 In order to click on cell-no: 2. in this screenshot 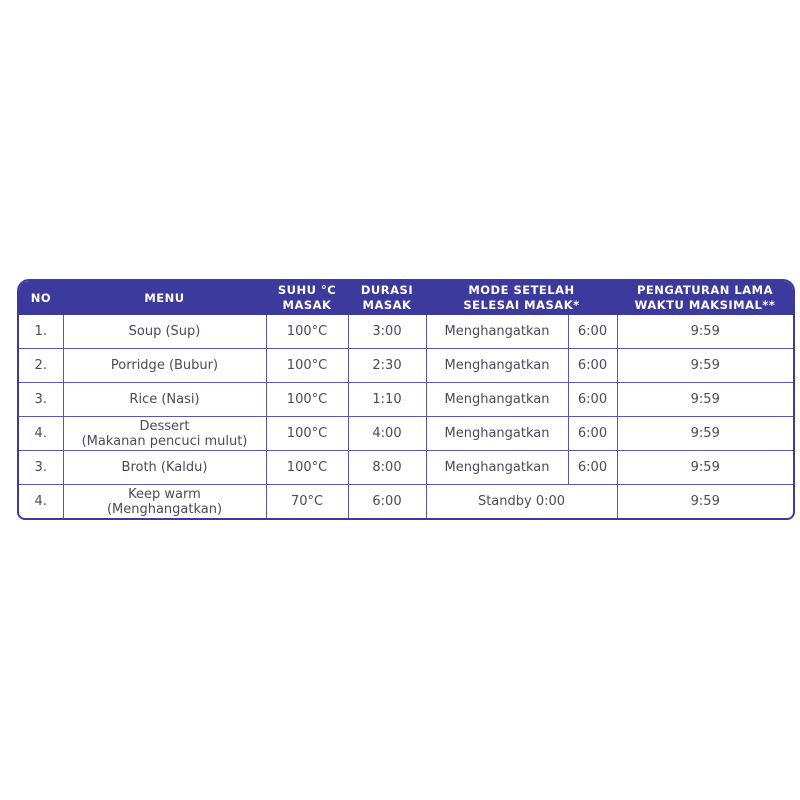, I will do `click(41, 365)`.